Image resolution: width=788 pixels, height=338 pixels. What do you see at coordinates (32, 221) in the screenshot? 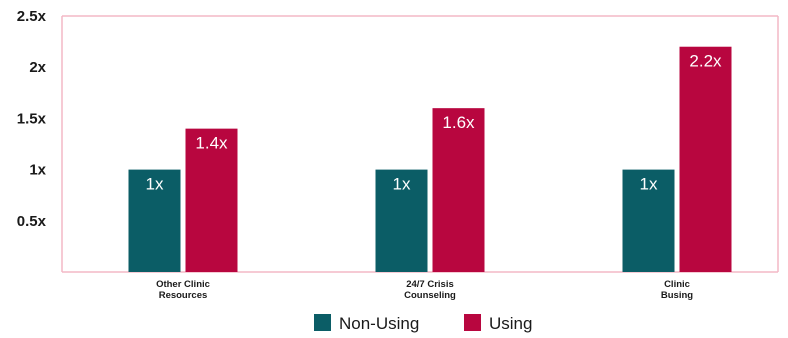
I see `y-tick-label: 0.5x` at bounding box center [32, 221].